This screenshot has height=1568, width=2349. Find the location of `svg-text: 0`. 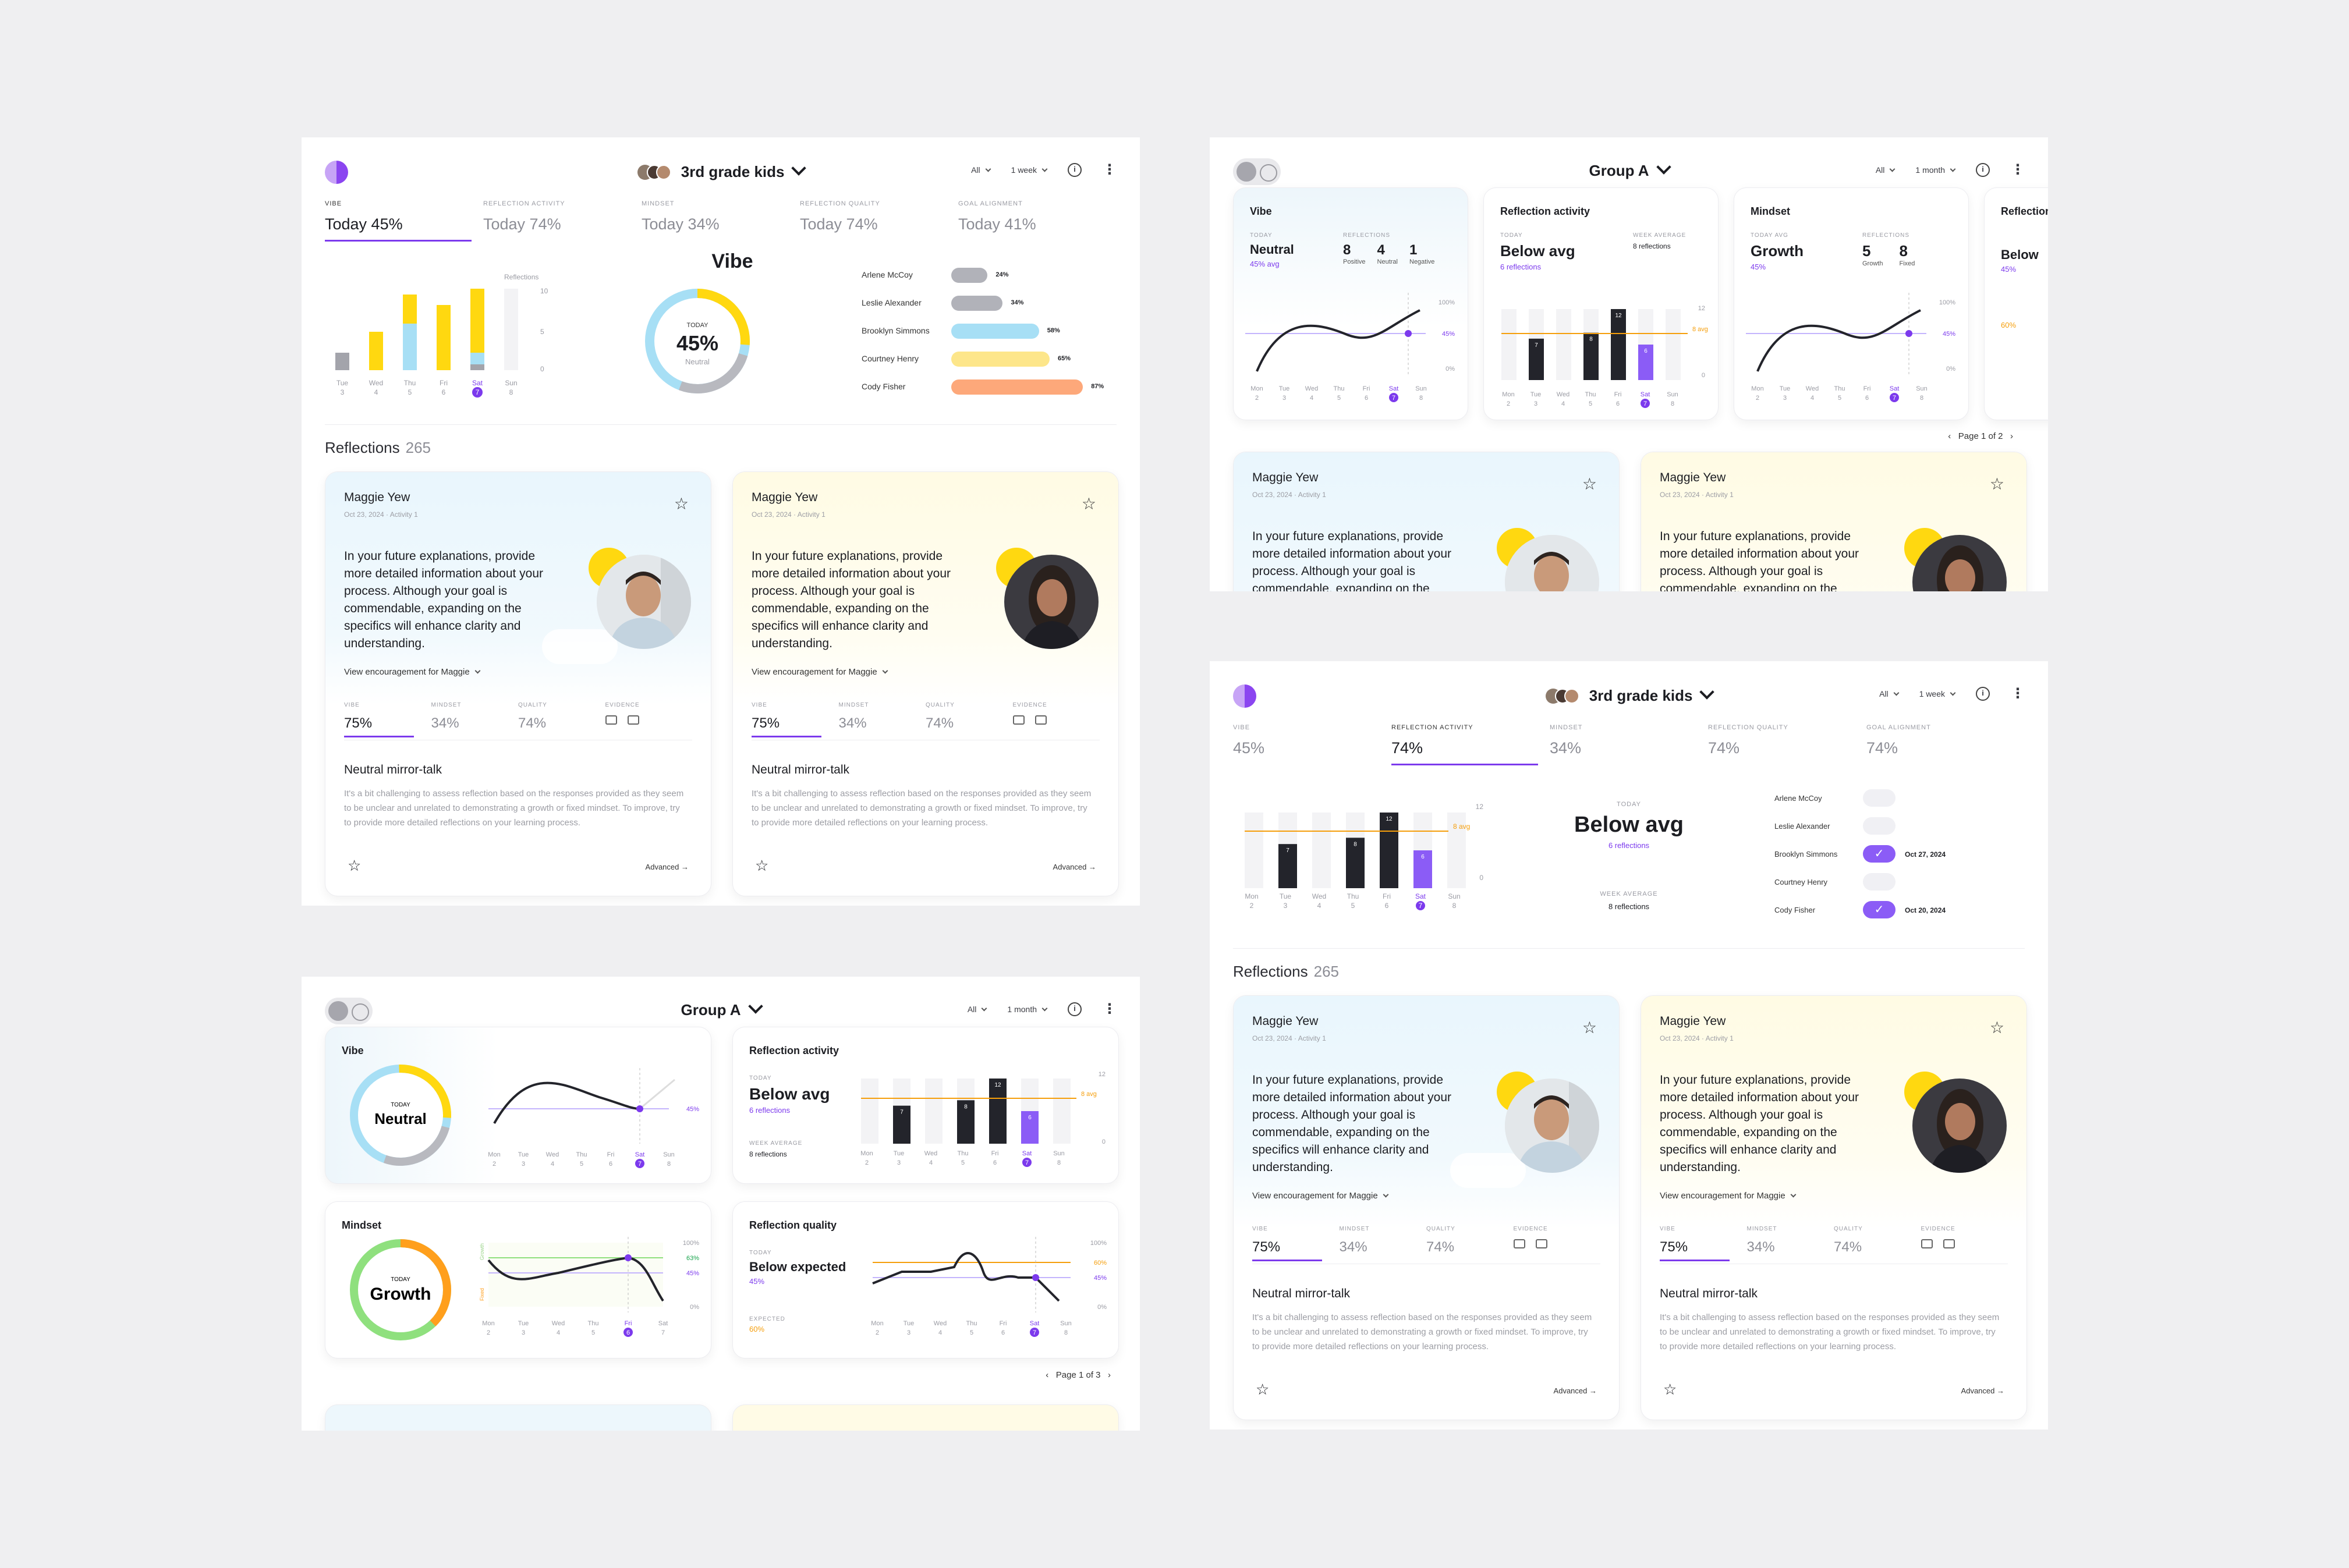

svg-text: 0 is located at coordinates (1104, 1141).